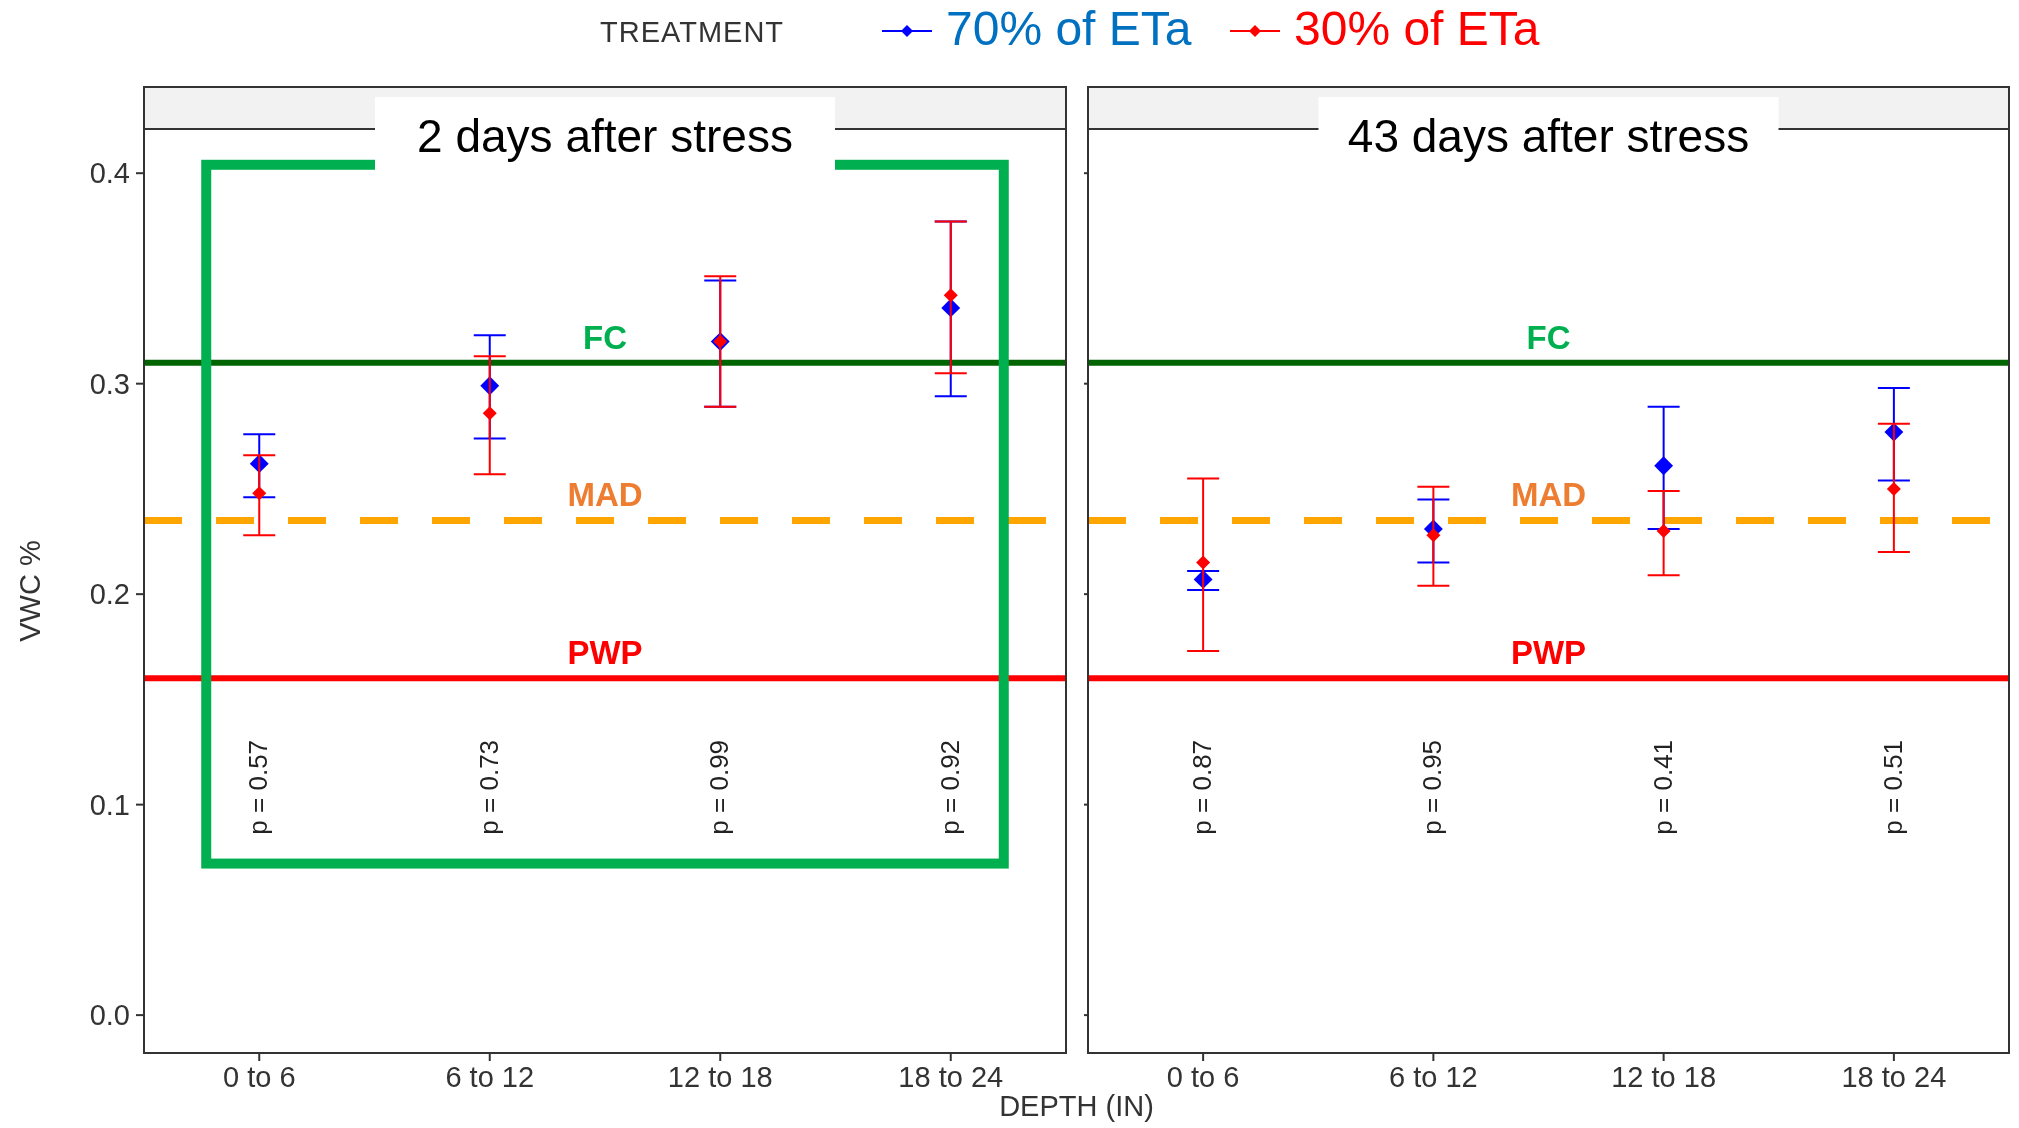 This screenshot has height=1128, width=2019. I want to click on chart-title: 2 days after stress, so click(605, 136).